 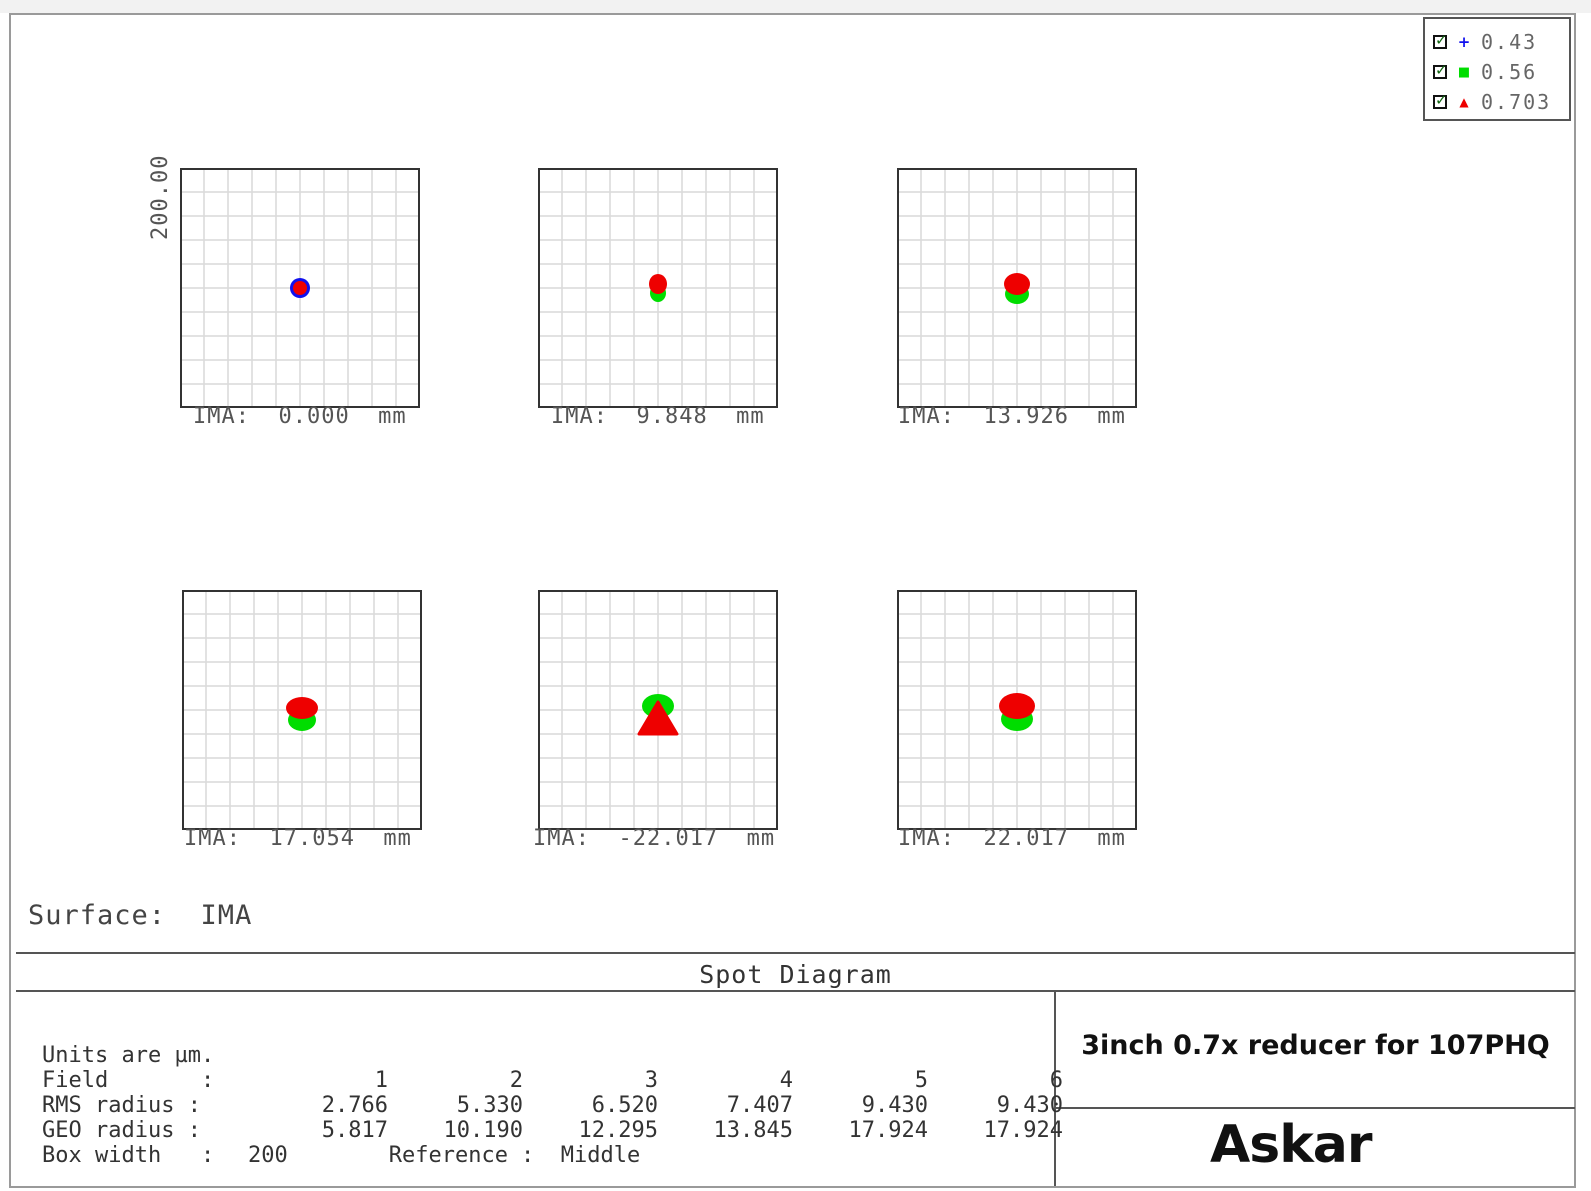 I want to click on legend-row-3: ▲ 0.703, so click(x=1492, y=102).